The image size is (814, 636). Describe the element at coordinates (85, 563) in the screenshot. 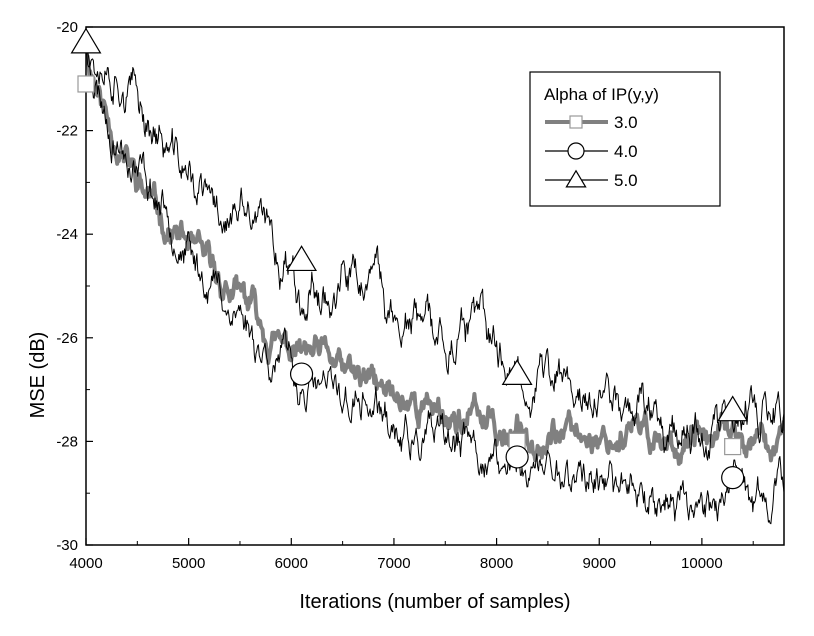

I see `x-tick-label: 4000` at that location.